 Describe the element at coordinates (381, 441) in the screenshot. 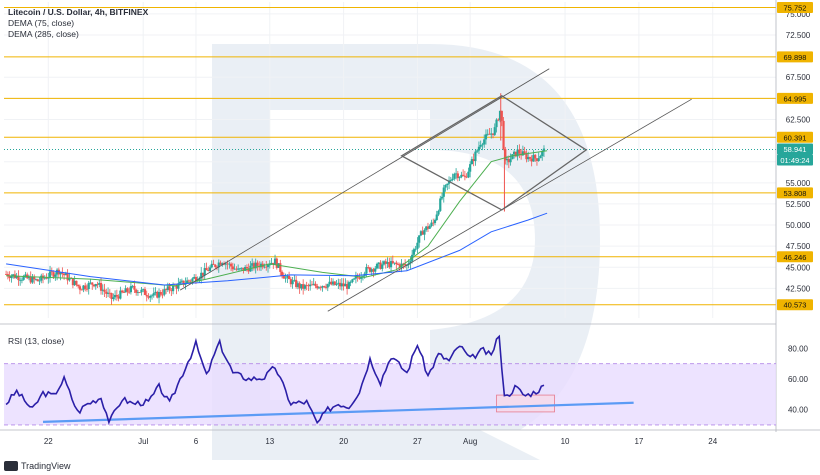

I see `time-axis: 22 Jul 6 13 20 27 Aug 10 17 24` at that location.